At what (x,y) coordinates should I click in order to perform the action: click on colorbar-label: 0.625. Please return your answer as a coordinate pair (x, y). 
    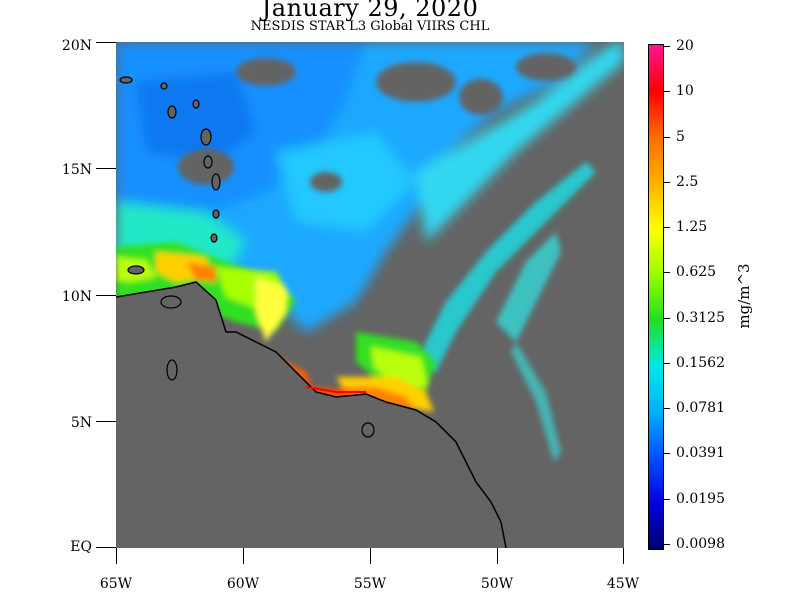
    Looking at the image, I should click on (696, 272).